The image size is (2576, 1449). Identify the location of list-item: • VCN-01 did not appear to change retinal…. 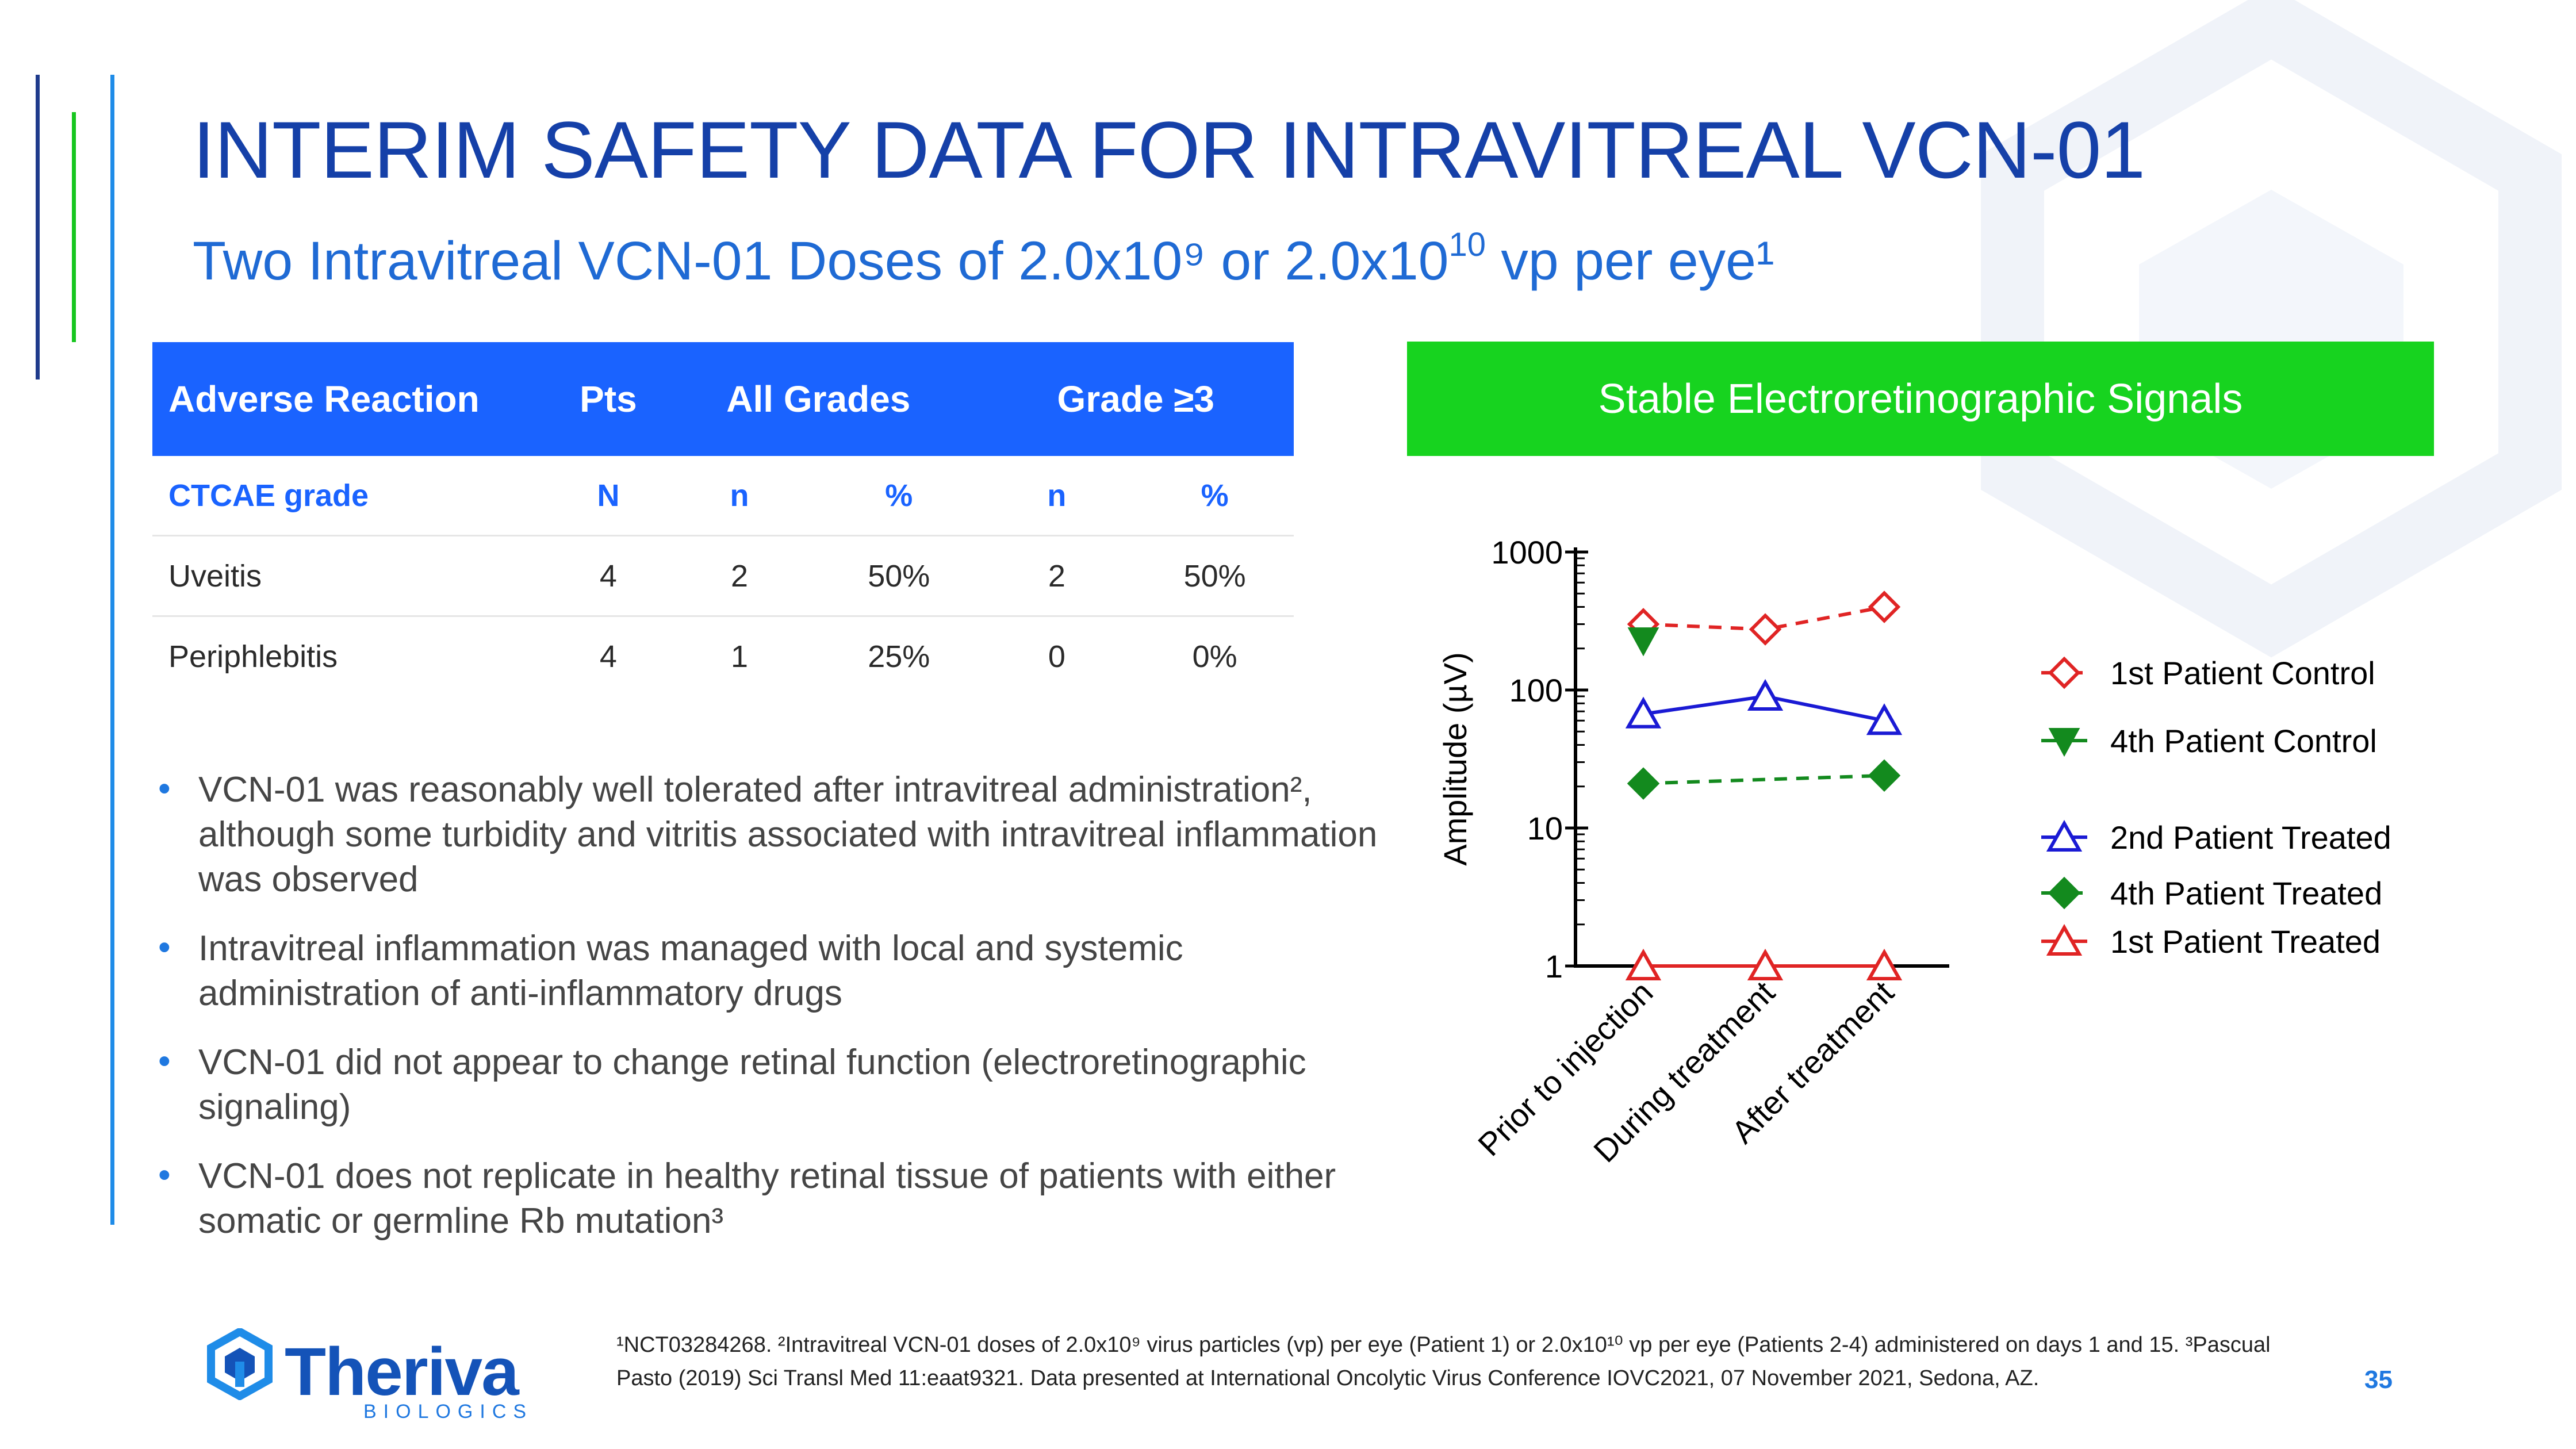
(773, 1085).